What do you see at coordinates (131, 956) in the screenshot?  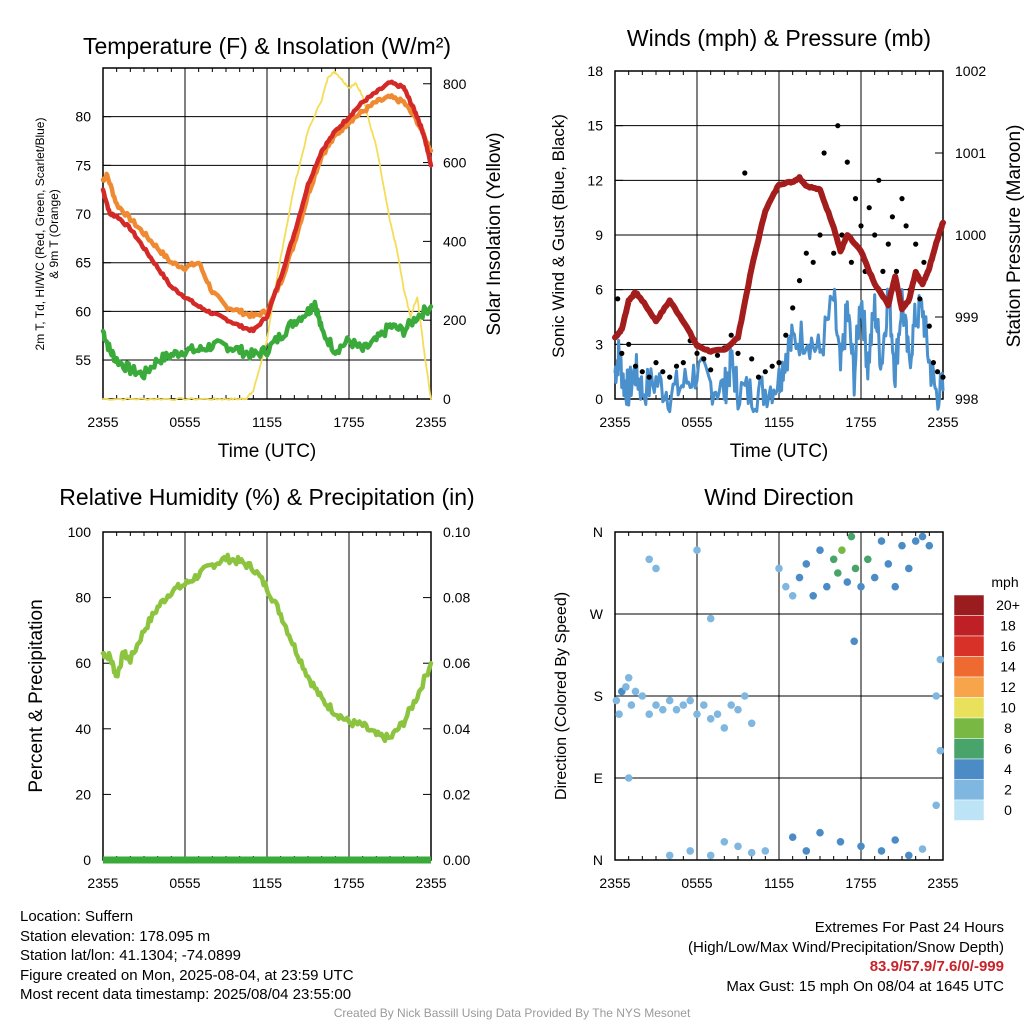 I see `latlon-text: Station lat/lon: 41.1304; -74.0899` at bounding box center [131, 956].